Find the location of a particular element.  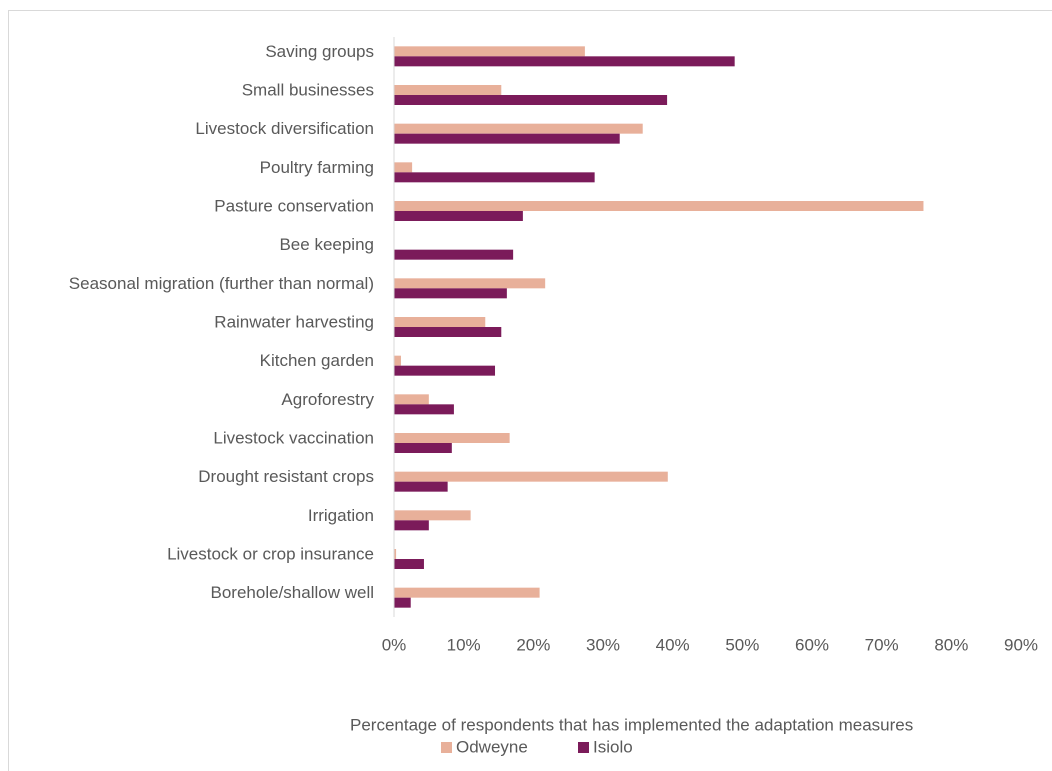

y-tick-label: Saving groups is located at coordinates (319, 51).